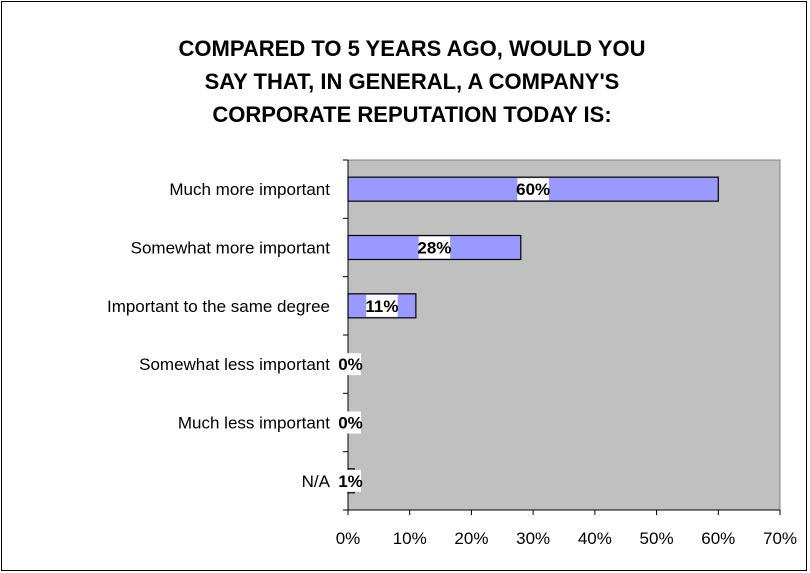 The width and height of the screenshot is (810, 573). Describe the element at coordinates (595, 538) in the screenshot. I see `x-tick-label: 40%` at that location.